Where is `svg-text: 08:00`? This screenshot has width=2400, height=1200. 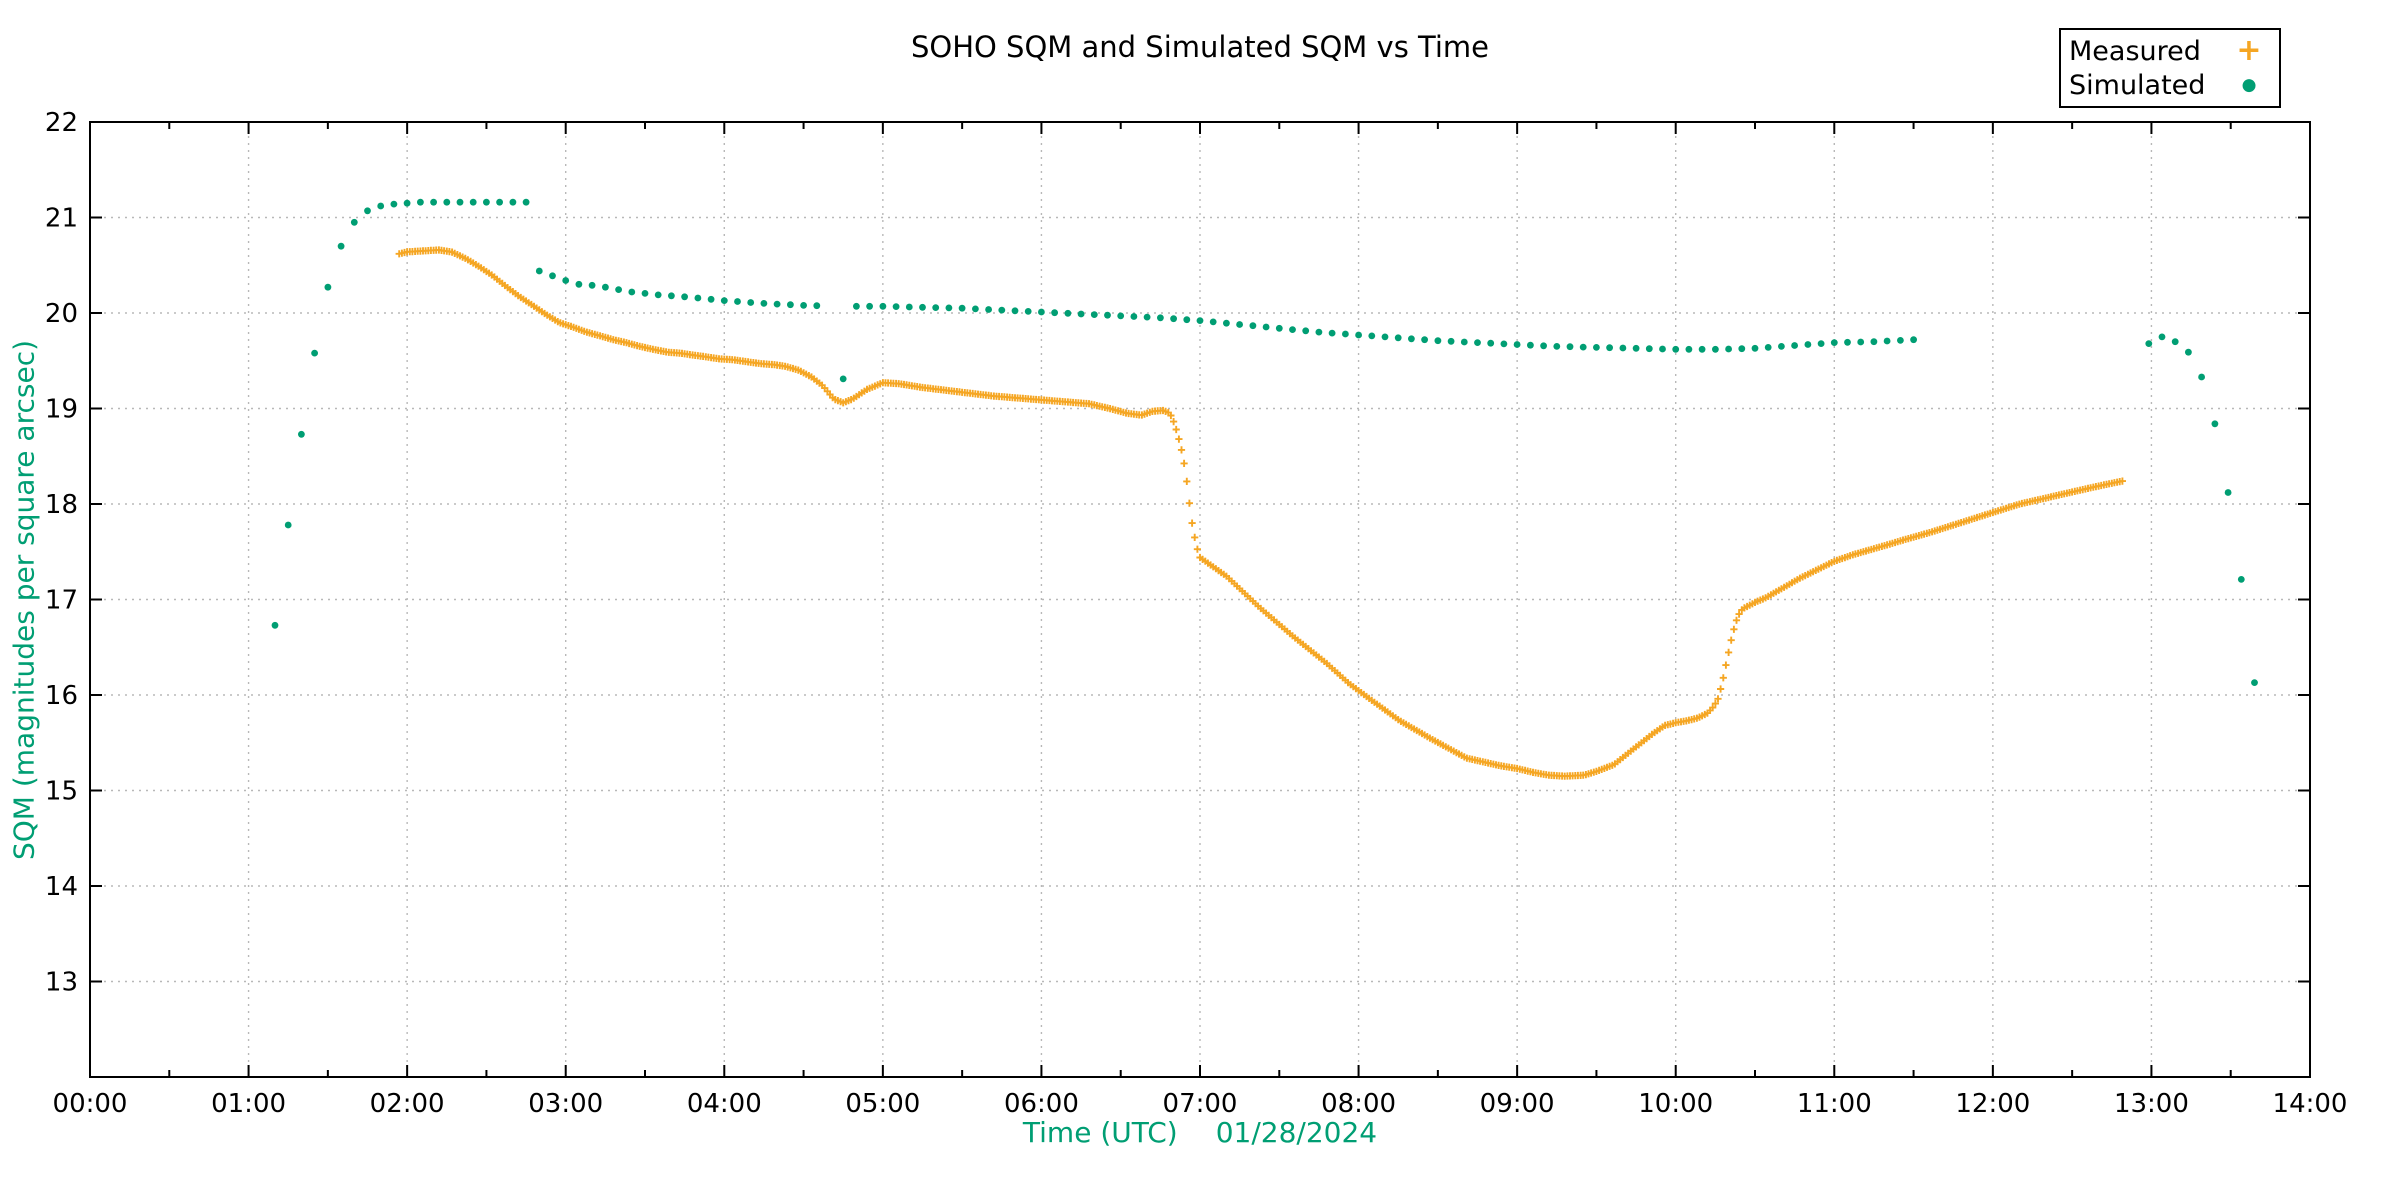 svg-text: 08:00 is located at coordinates (1358, 1104).